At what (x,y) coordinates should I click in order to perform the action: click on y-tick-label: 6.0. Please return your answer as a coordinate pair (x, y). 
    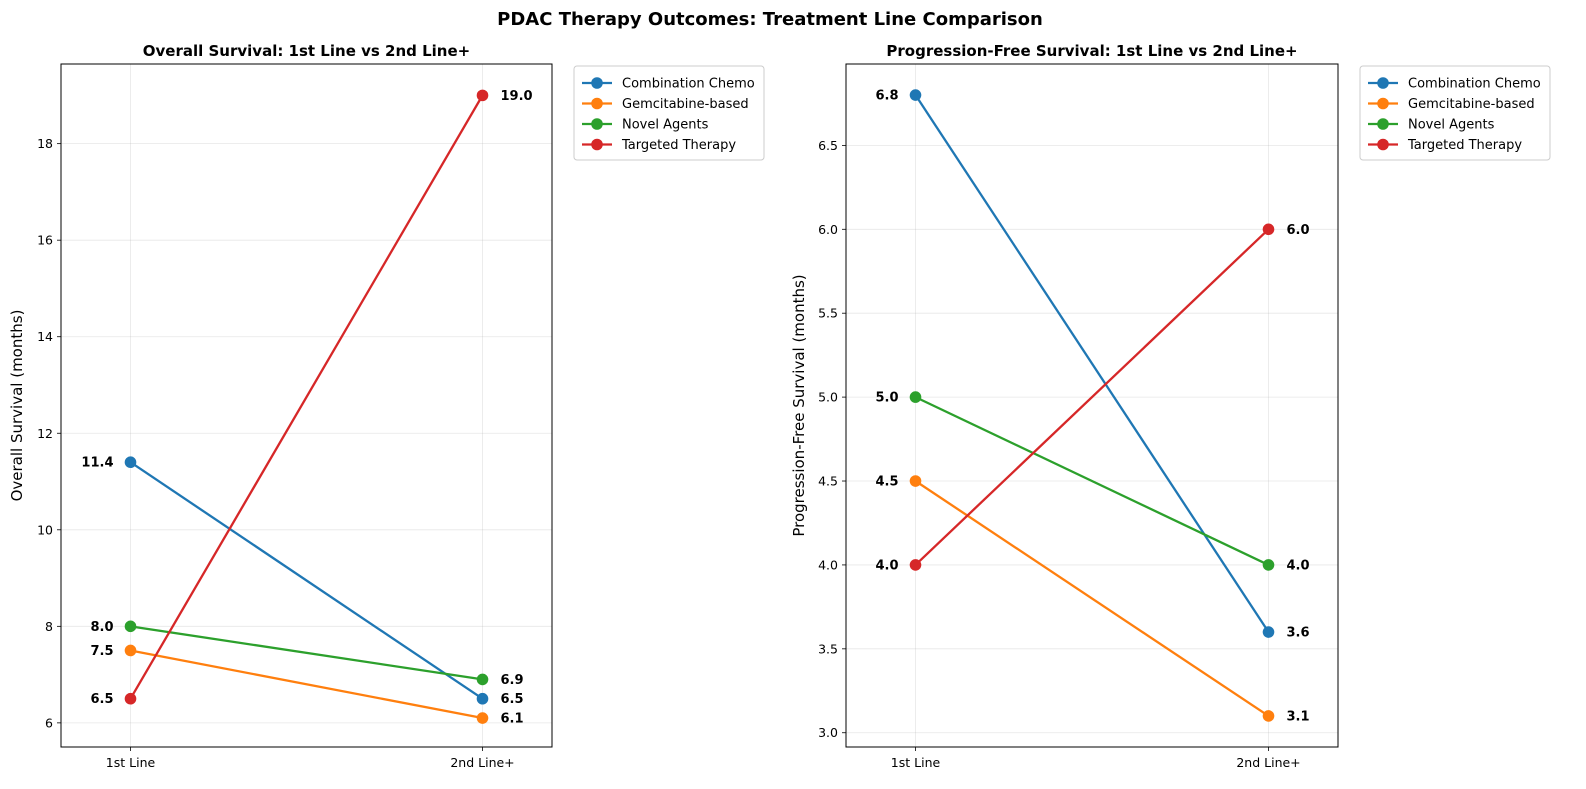
    Looking at the image, I should click on (828, 229).